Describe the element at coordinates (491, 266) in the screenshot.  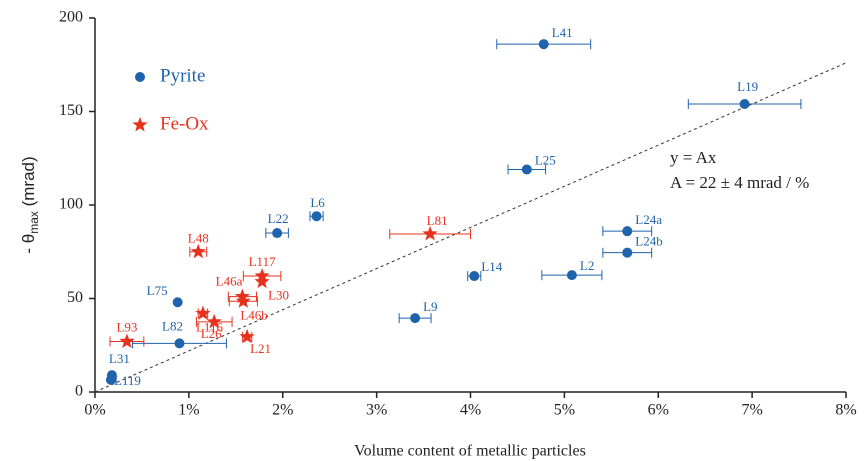
I see `point-label: L14` at that location.